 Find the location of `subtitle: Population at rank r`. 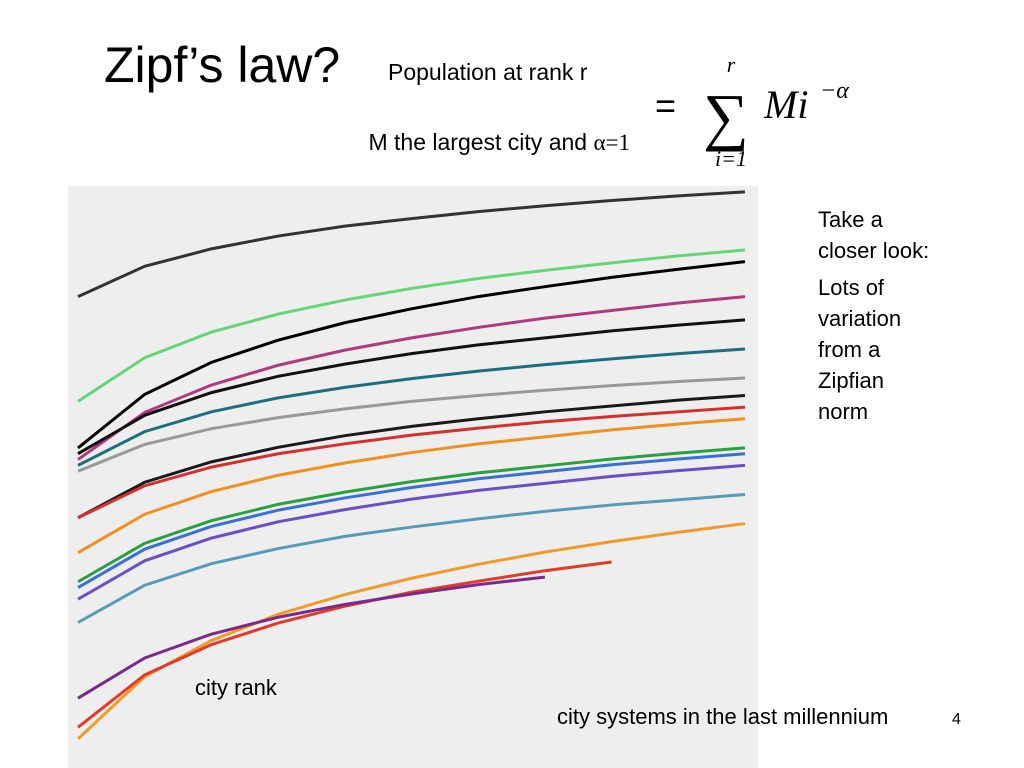

subtitle: Population at rank r is located at coordinates (488, 72).